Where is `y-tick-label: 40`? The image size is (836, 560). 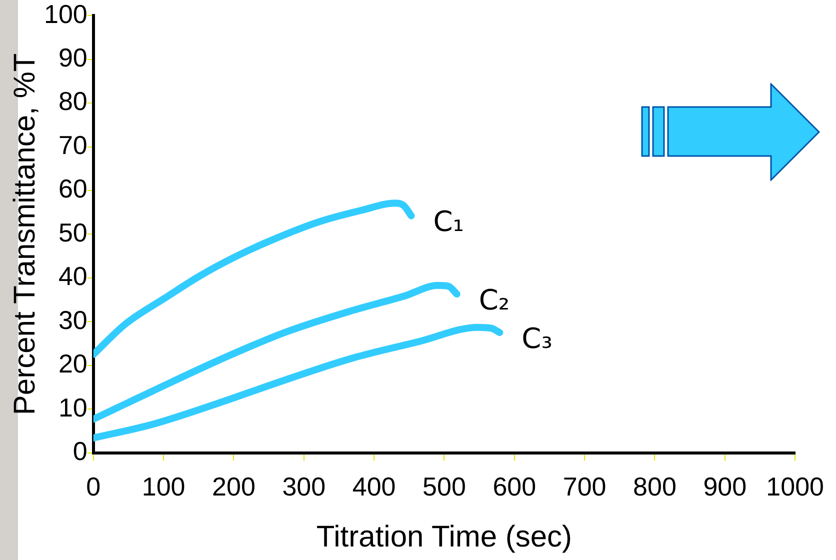
y-tick-label: 40 is located at coordinates (73, 276).